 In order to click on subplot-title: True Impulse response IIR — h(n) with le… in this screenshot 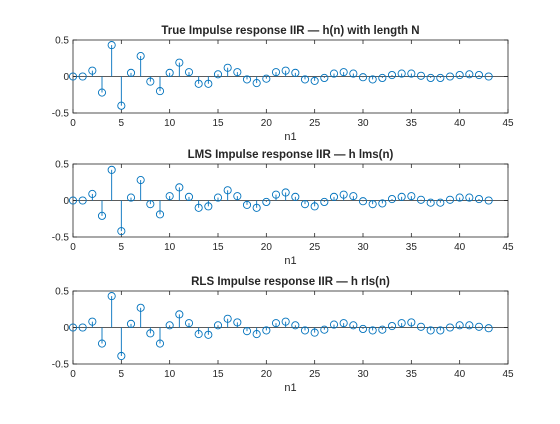, I will do `click(290, 31)`.